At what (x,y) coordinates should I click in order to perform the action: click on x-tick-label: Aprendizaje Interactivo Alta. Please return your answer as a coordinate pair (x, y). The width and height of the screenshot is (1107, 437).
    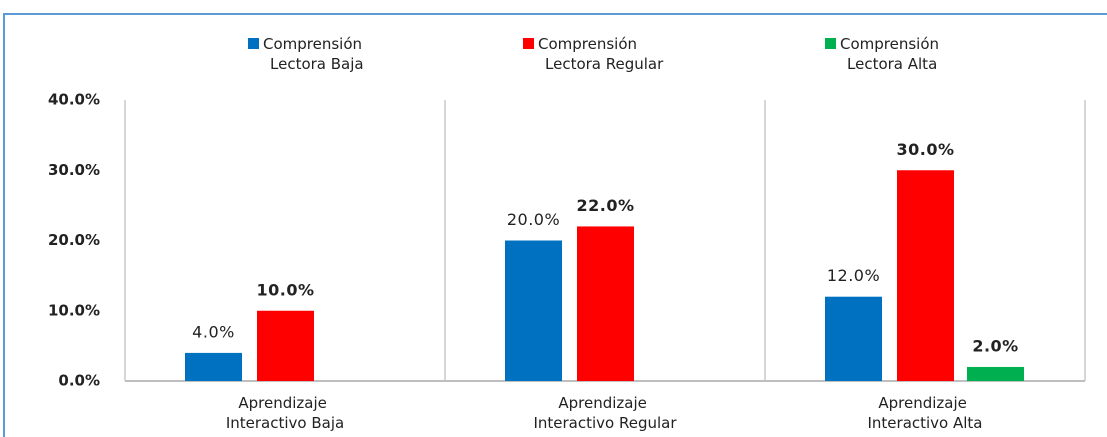
    Looking at the image, I should click on (924, 413).